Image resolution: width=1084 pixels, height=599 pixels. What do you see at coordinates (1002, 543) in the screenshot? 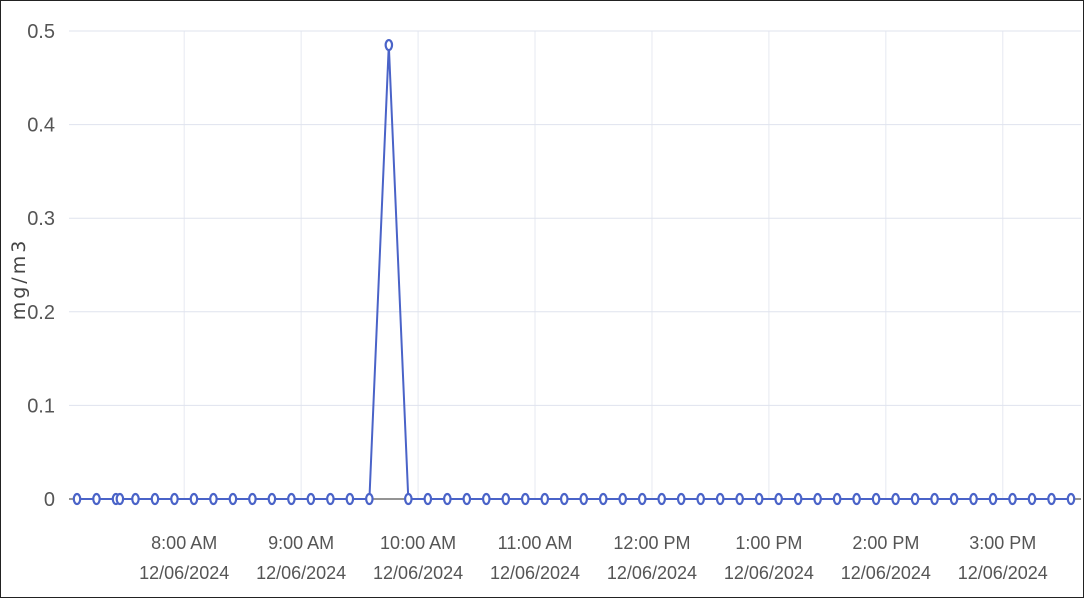
I see `x-tick-time: 3:00 PM` at bounding box center [1002, 543].